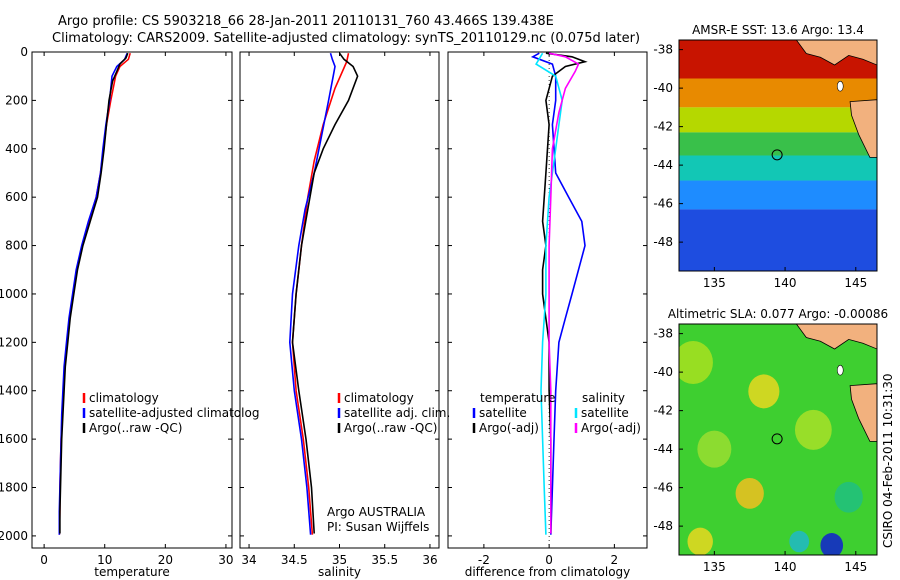 The height and width of the screenshot is (580, 900). Describe the element at coordinates (378, 527) in the screenshot. I see `argo-pi-annotation: PI: Susan Wijffels` at that location.